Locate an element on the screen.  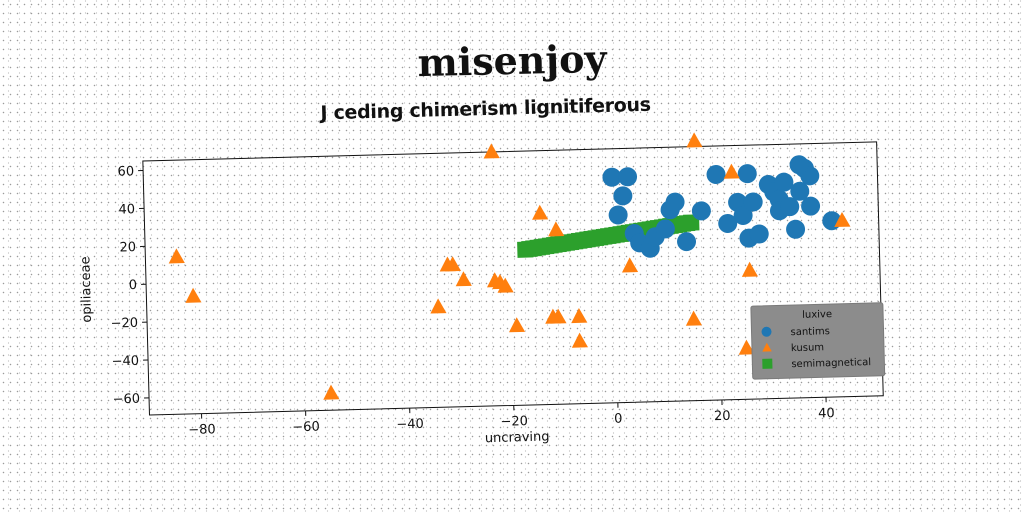
x-axis-title: uncraving is located at coordinates (517, 437).